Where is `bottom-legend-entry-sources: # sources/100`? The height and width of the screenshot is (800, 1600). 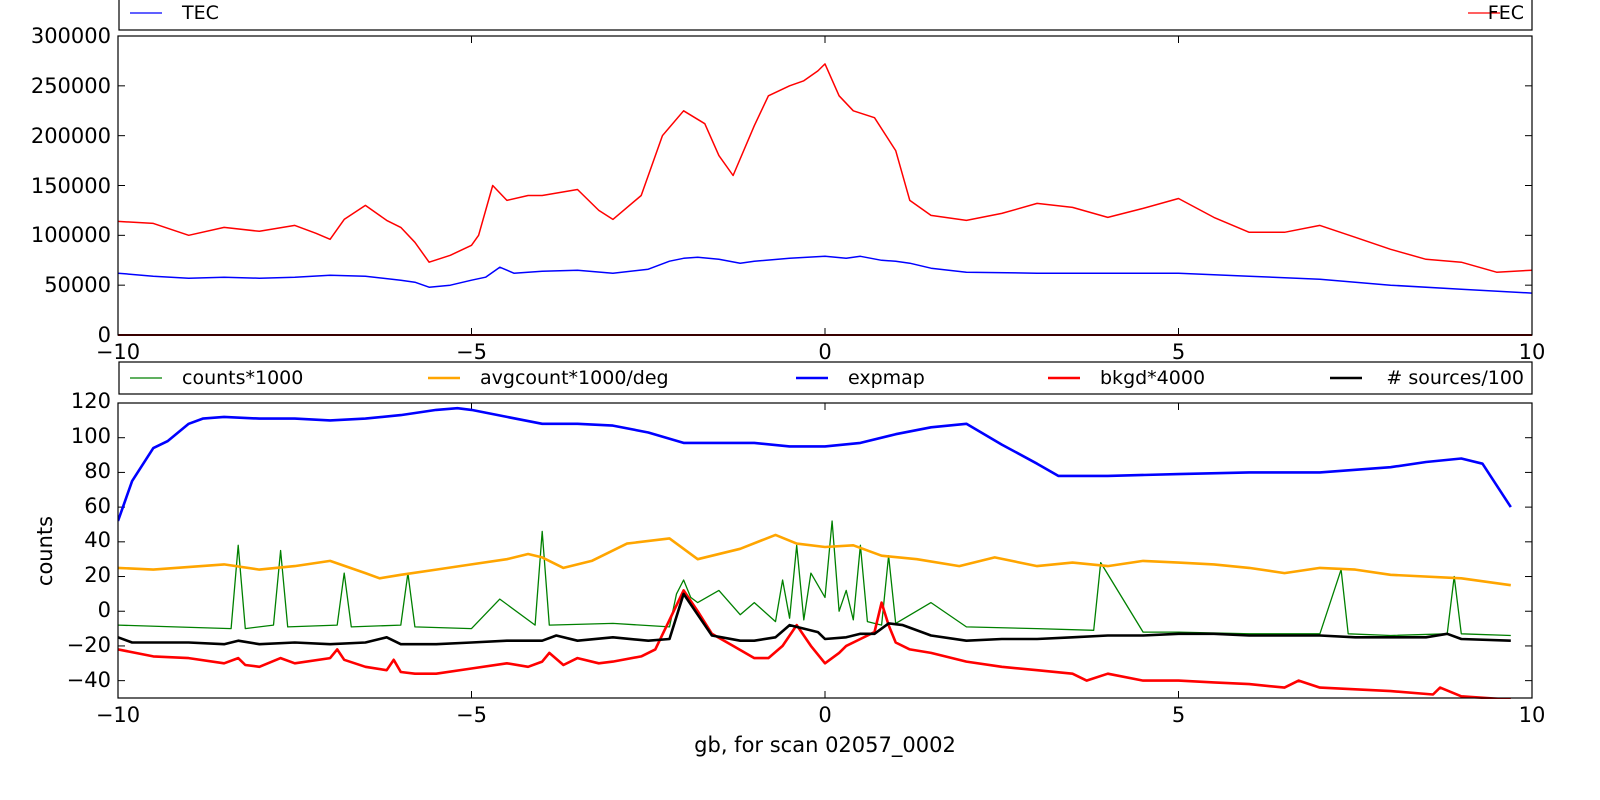
bottom-legend-entry-sources: # sources/100 is located at coordinates (1427, 378).